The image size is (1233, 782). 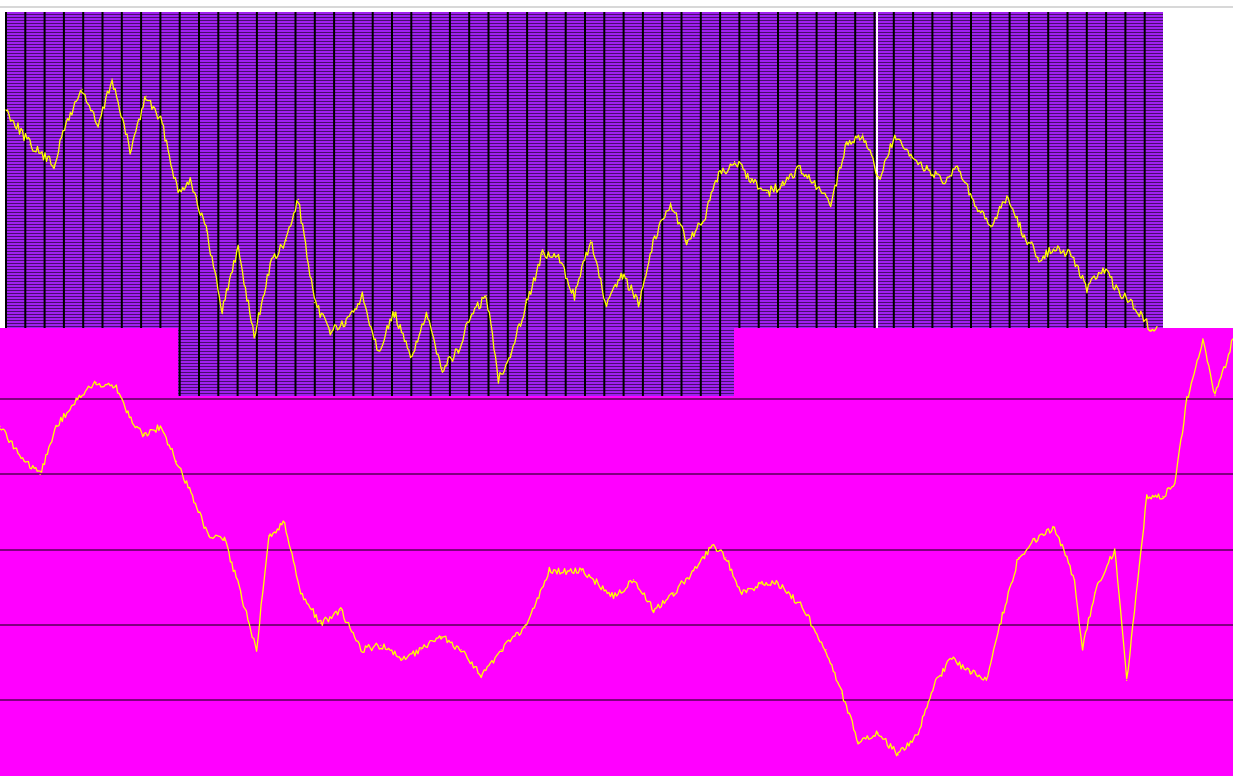 I want to click on title-strip, so click(x=616, y=3).